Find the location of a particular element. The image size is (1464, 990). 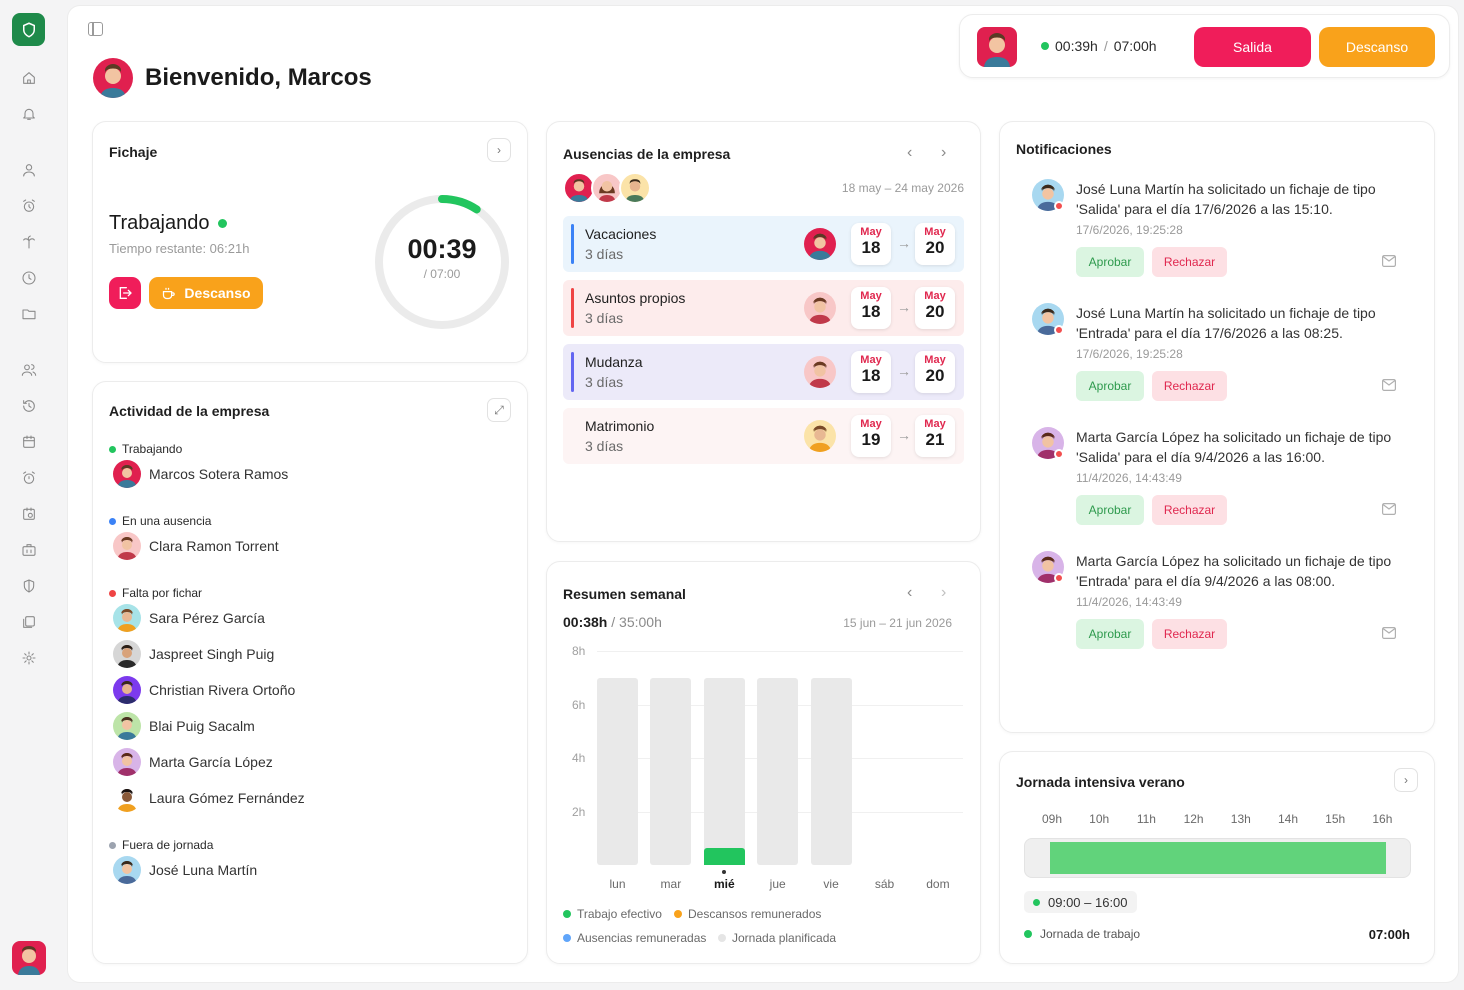

work-status: Trabajando is located at coordinates (168, 223).